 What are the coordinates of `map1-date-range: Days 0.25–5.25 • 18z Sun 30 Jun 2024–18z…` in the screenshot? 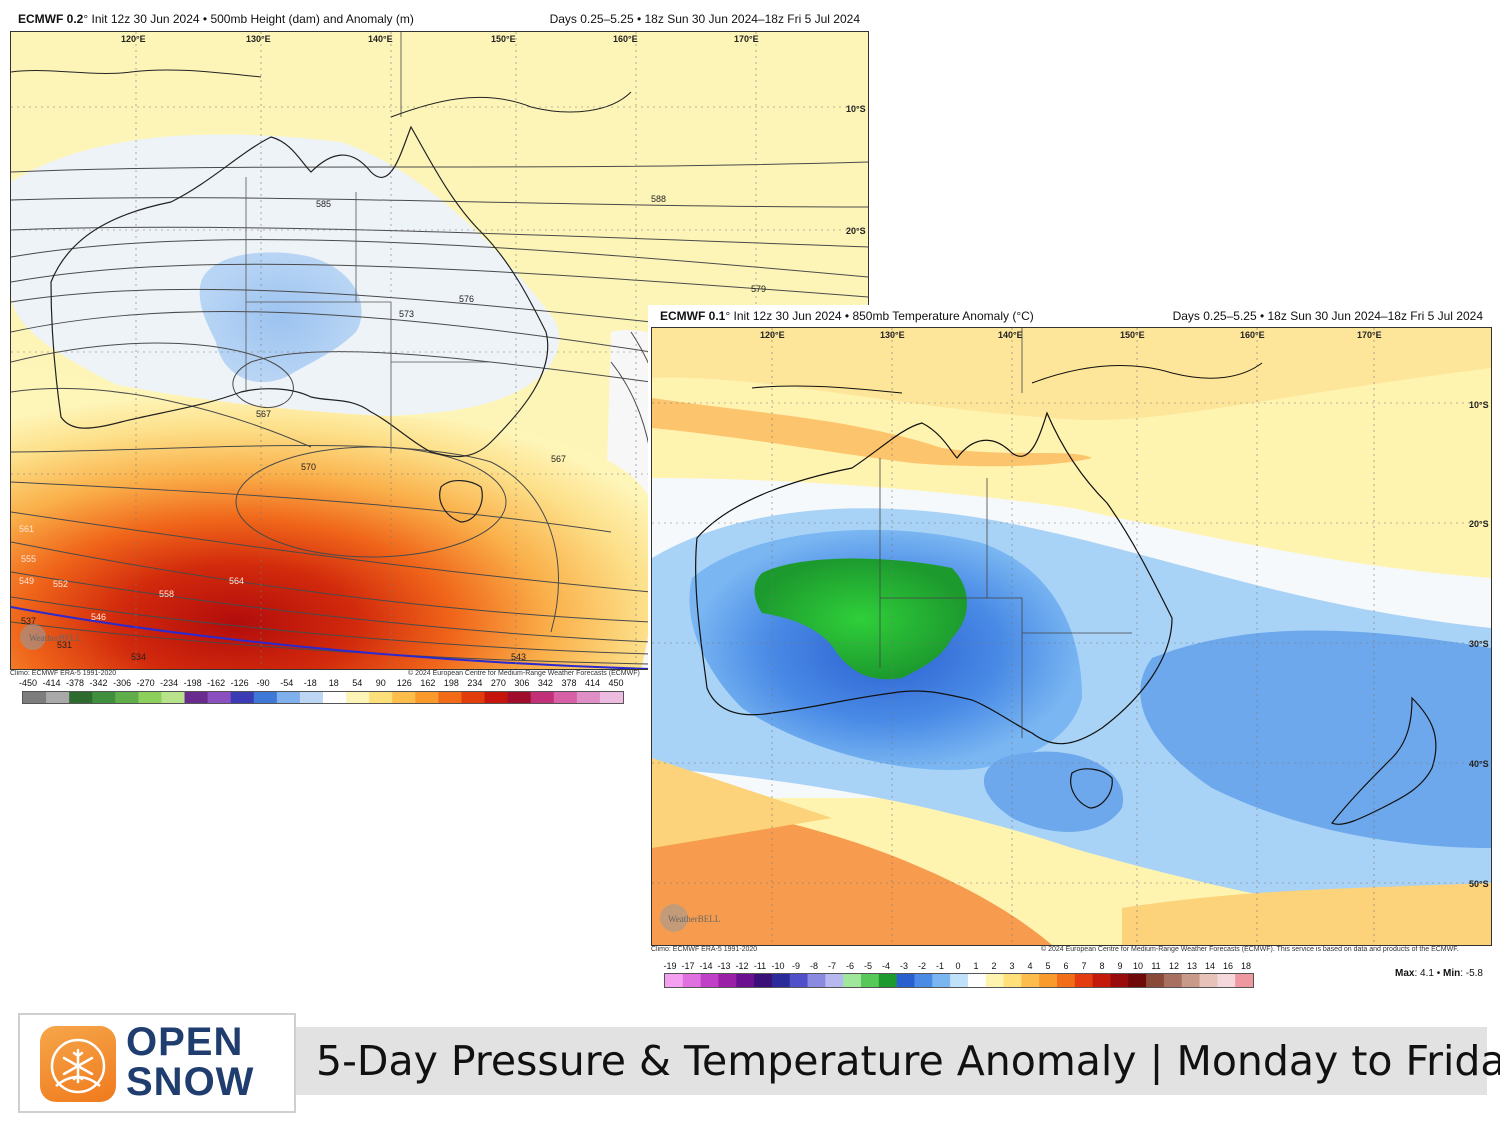 It's located at (704, 19).